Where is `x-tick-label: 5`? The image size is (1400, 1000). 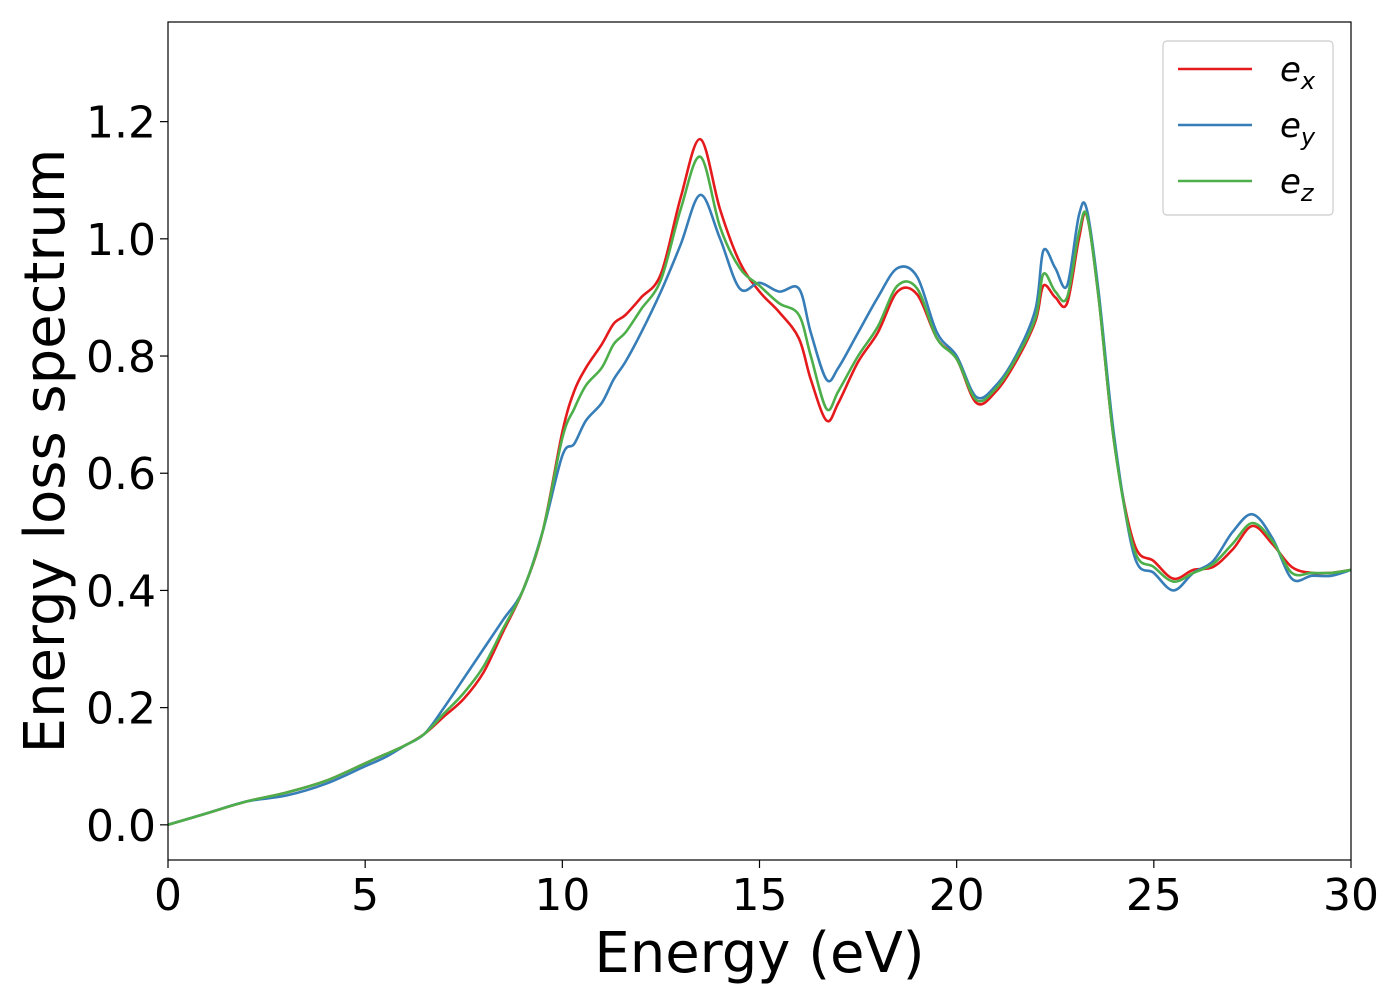
x-tick-label: 5 is located at coordinates (365, 895).